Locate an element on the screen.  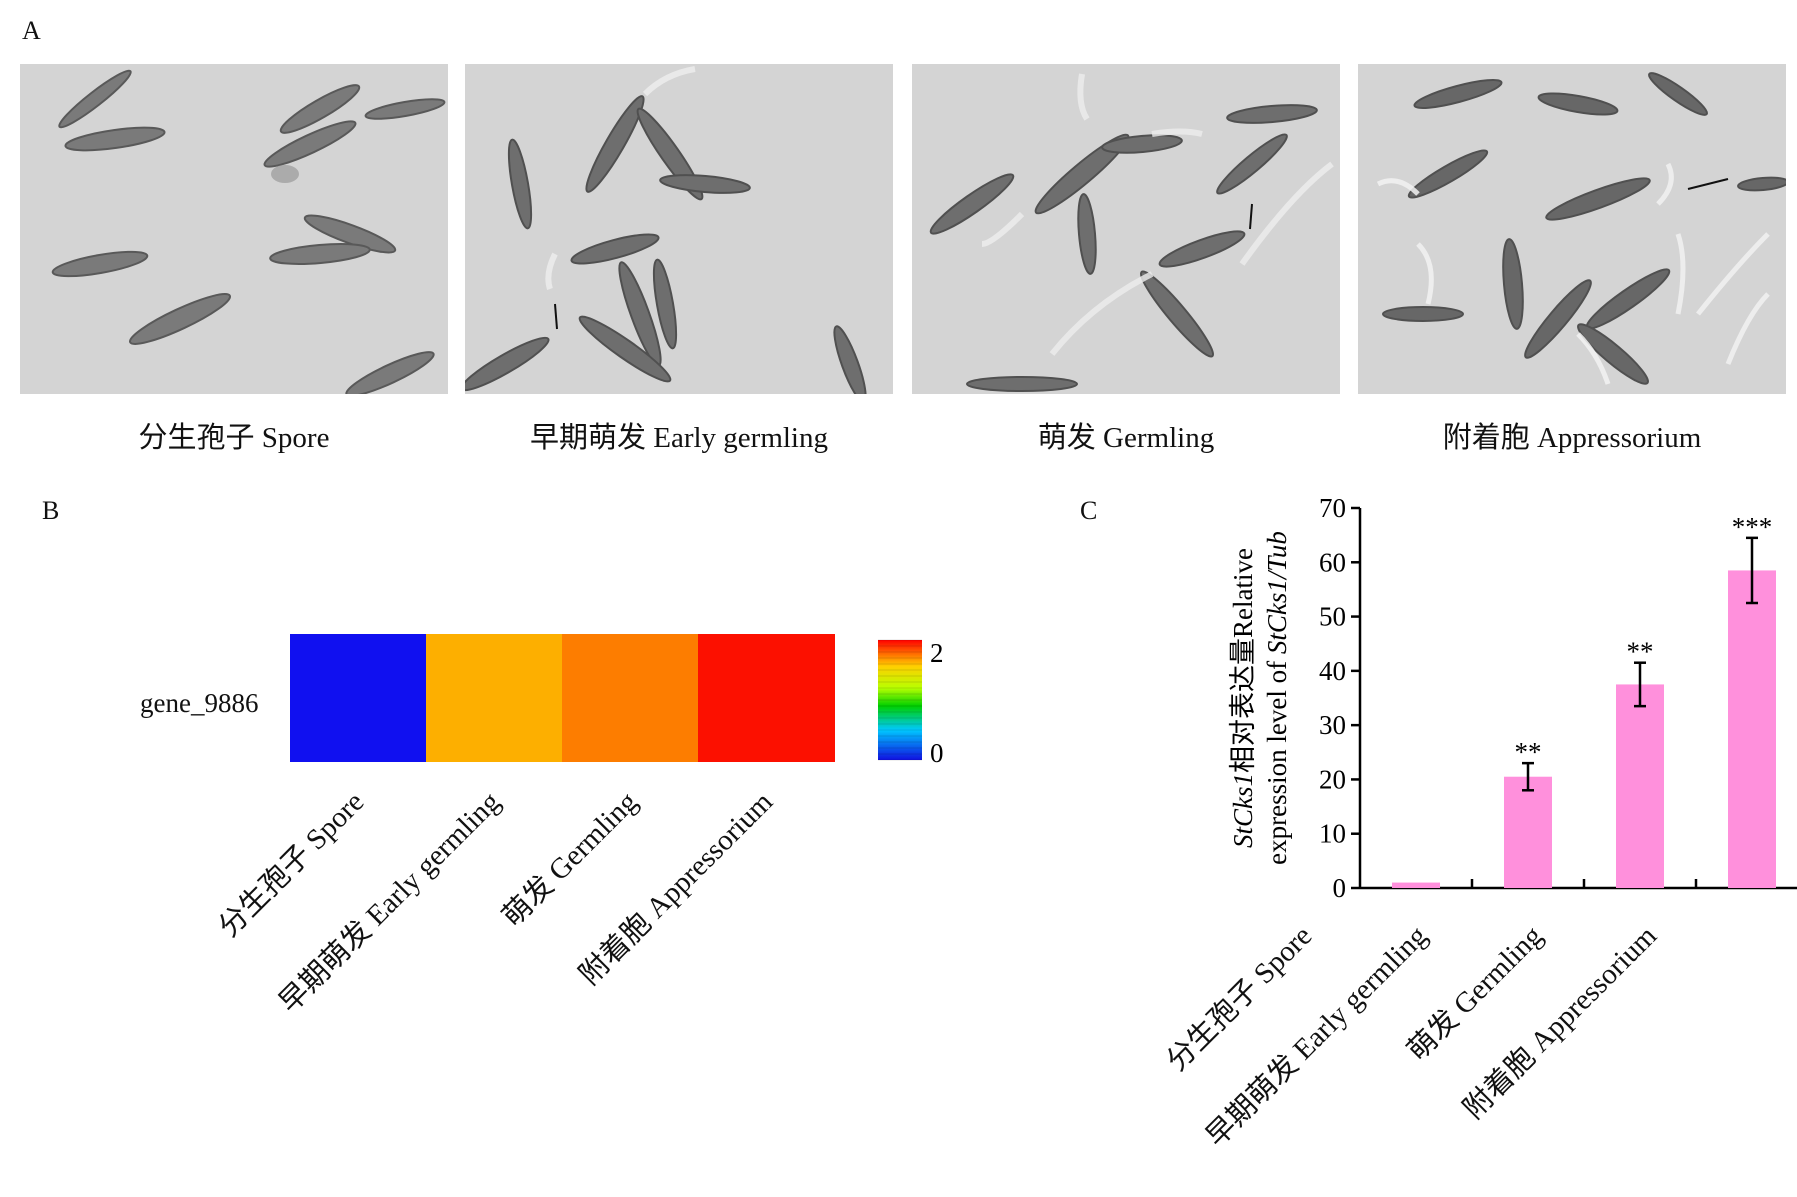
caption-germling: 萌发 Germling is located at coordinates (1126, 438).